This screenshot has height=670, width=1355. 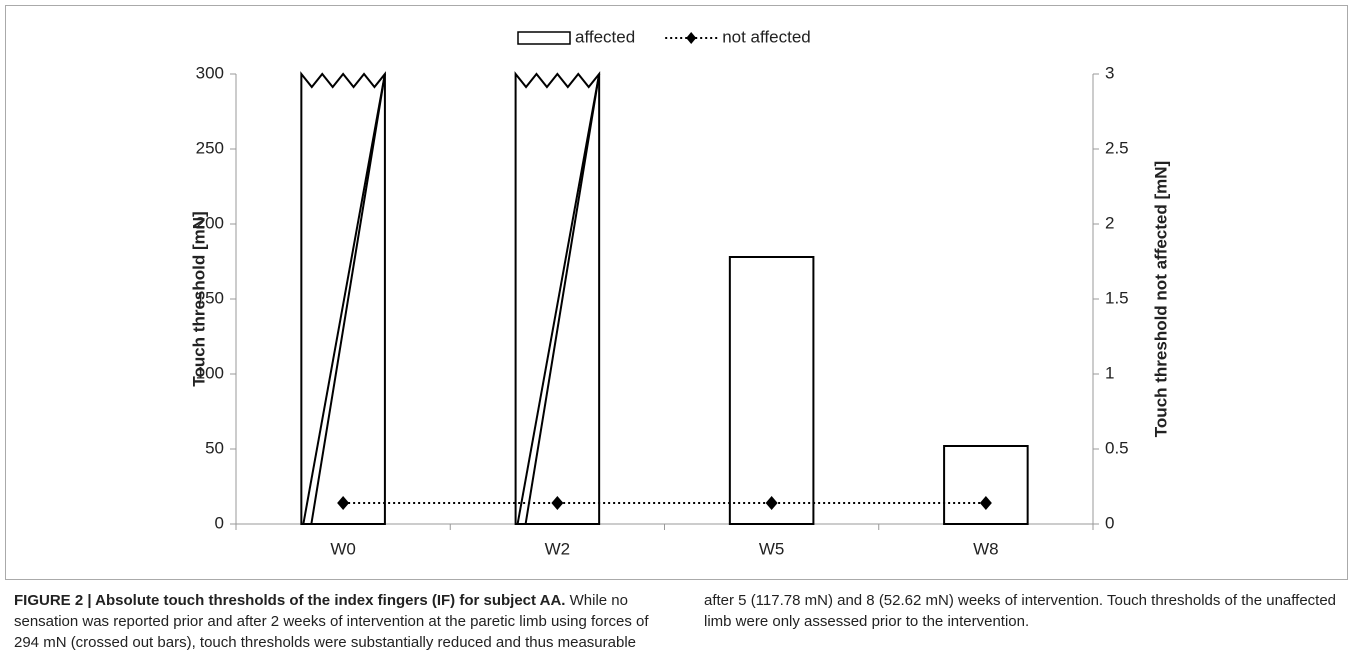 I want to click on x-tick-label: W8, so click(x=986, y=548).